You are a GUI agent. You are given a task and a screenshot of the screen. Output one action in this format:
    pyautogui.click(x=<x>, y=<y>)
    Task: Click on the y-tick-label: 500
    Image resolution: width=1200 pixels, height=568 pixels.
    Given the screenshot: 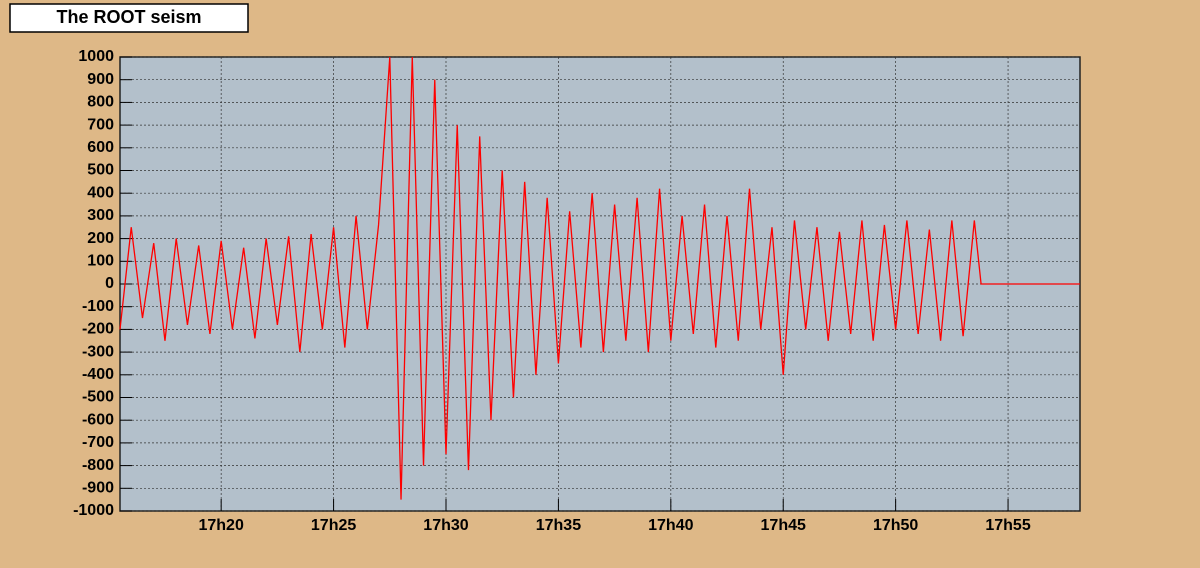 What is the action you would take?
    pyautogui.click(x=100, y=170)
    